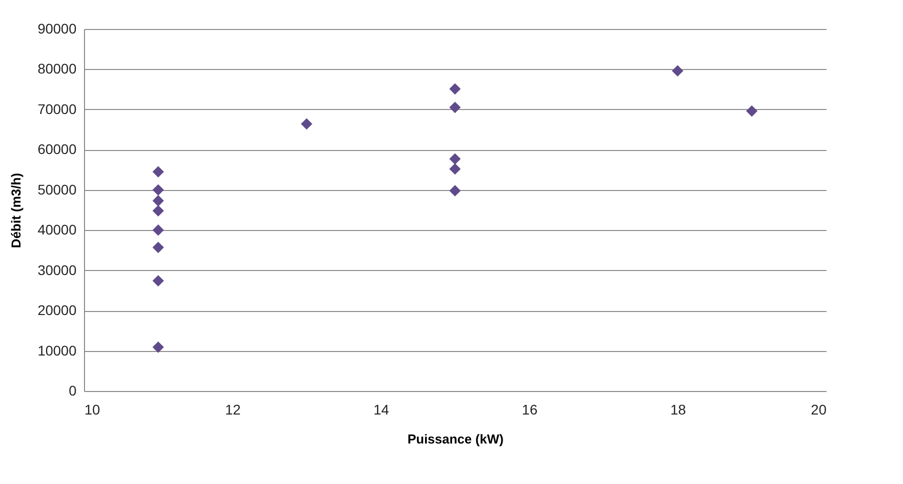  What do you see at coordinates (57, 230) in the screenshot?
I see `y-tick-label: 40000` at bounding box center [57, 230].